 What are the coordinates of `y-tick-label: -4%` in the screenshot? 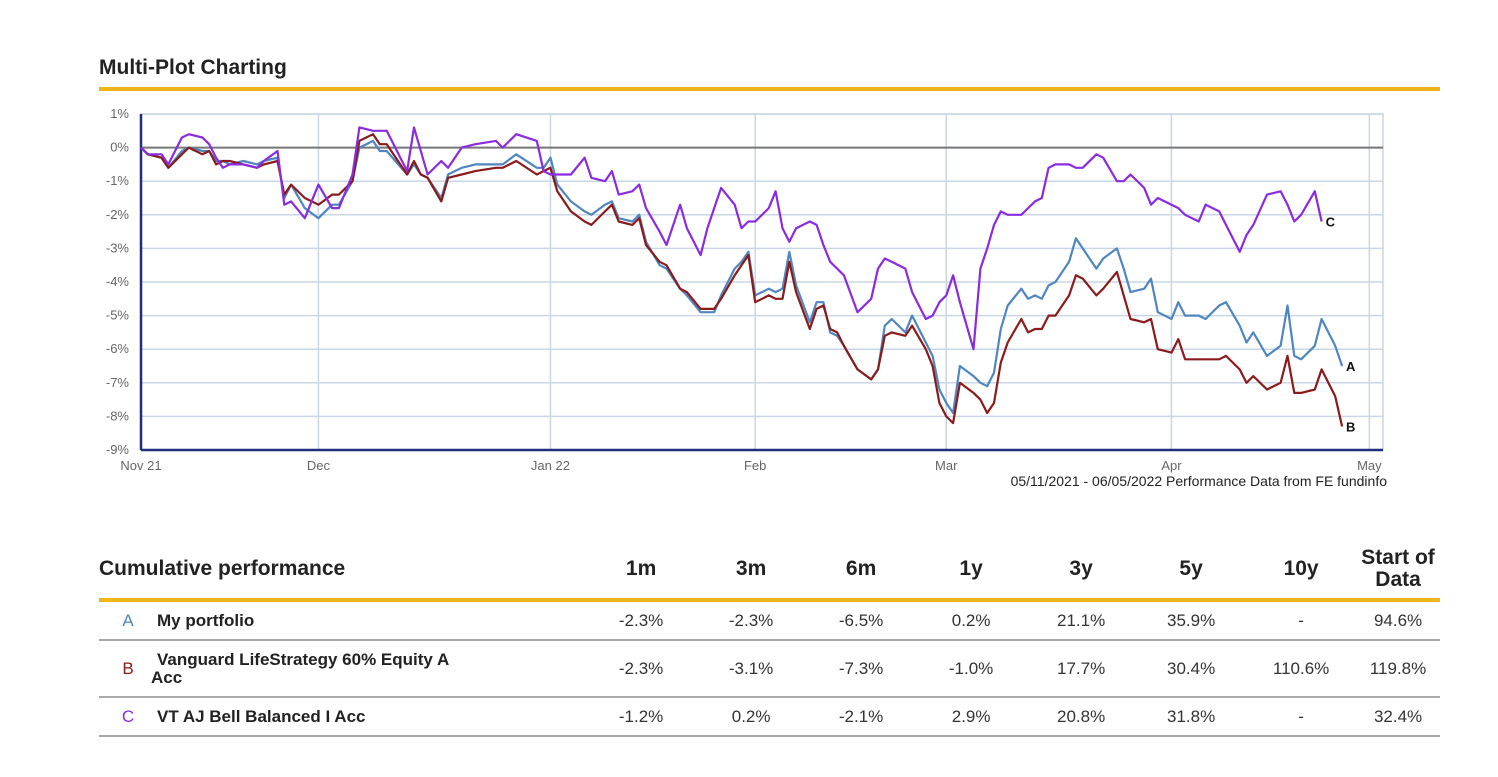 It's located at (118, 281).